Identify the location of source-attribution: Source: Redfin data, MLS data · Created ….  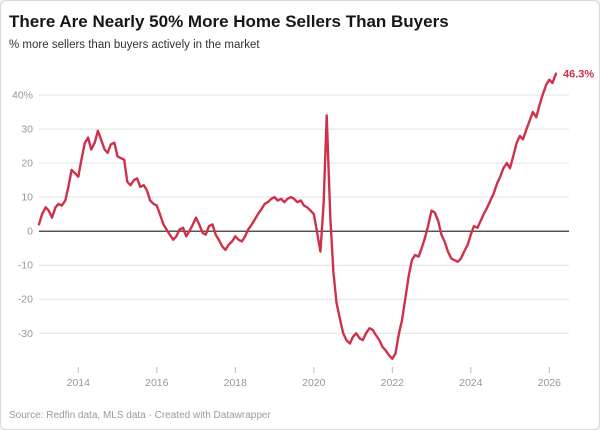
(140, 415).